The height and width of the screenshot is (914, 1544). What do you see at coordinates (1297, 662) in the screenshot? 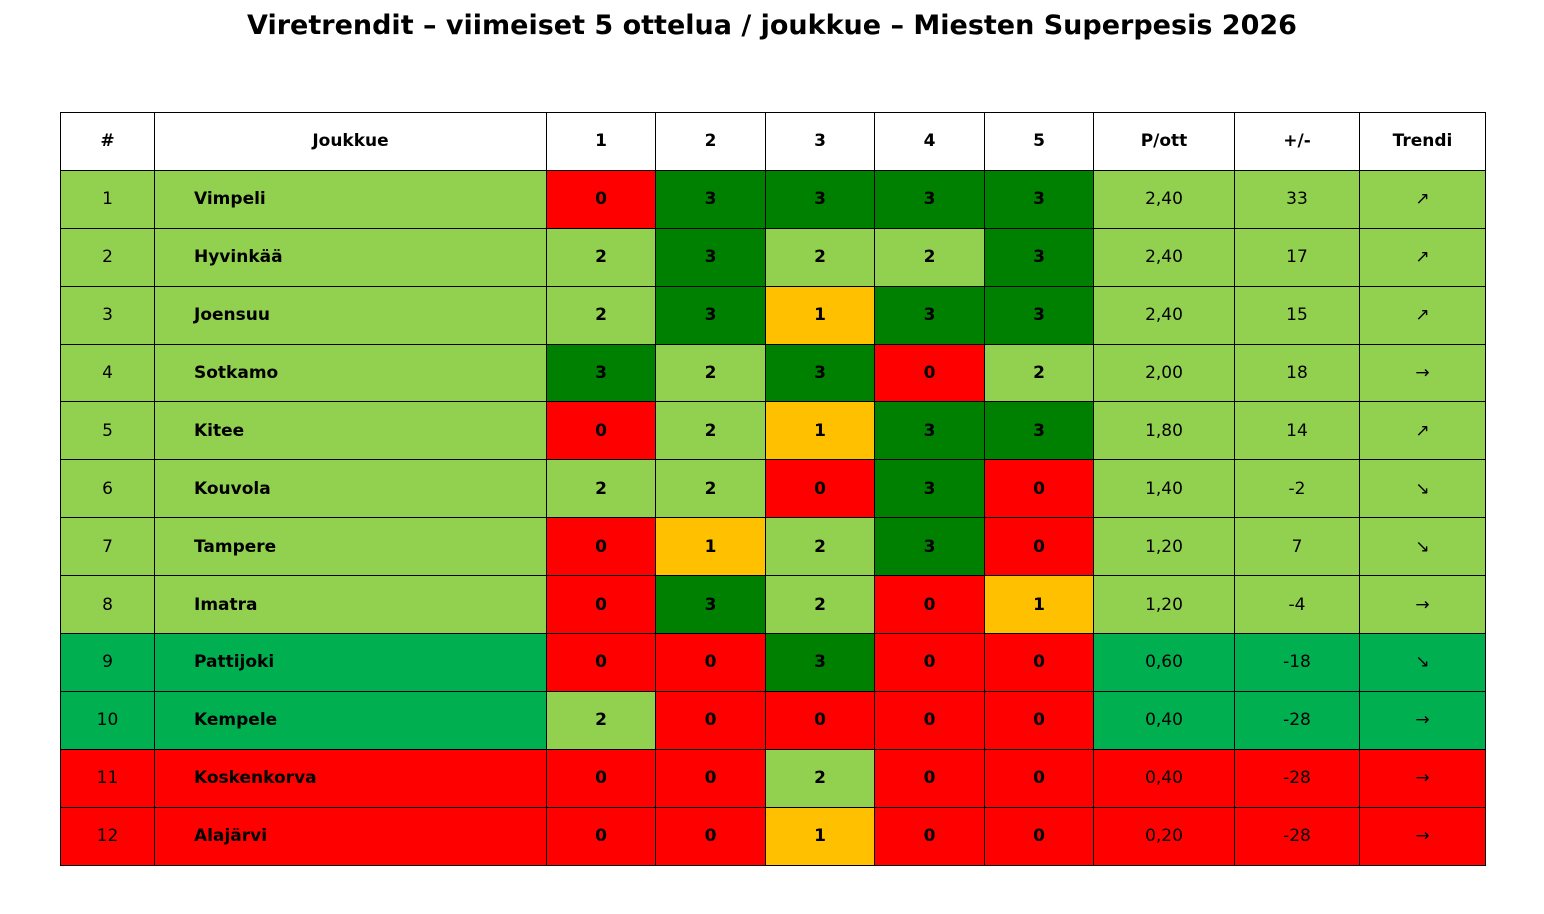
I see `table-cell: -18` at bounding box center [1297, 662].